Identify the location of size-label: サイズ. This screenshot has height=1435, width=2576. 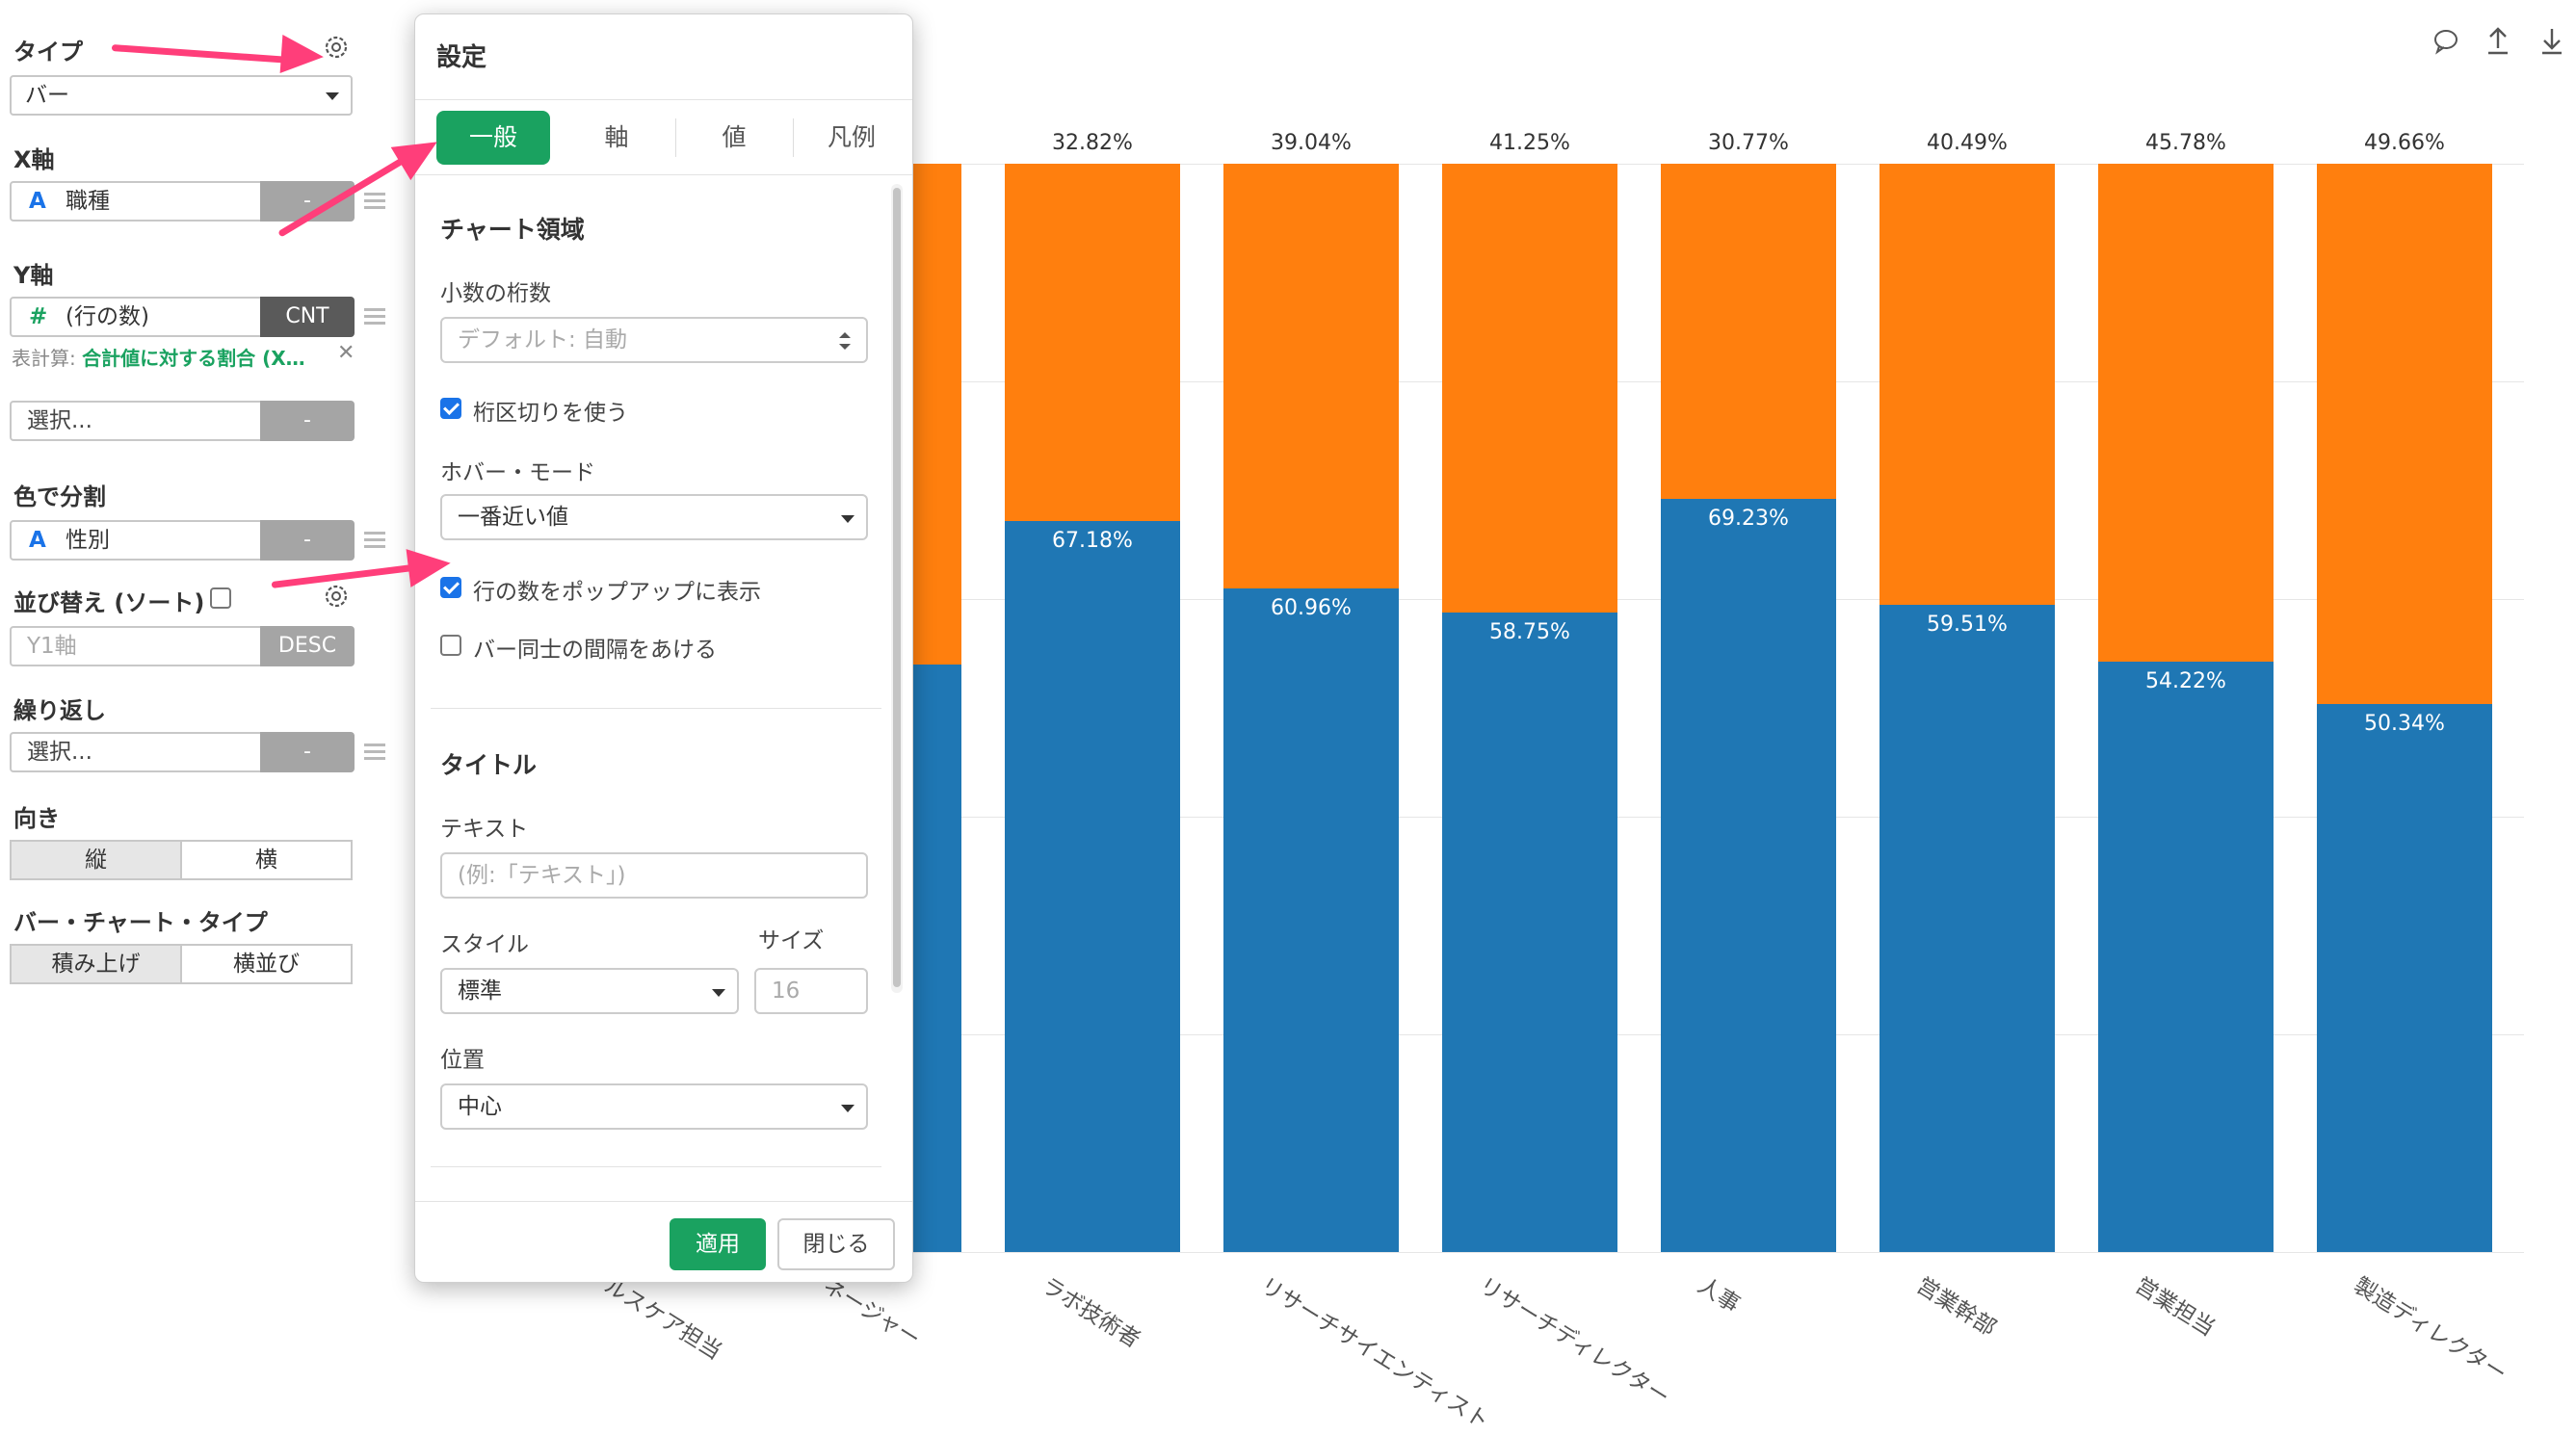
(791, 940).